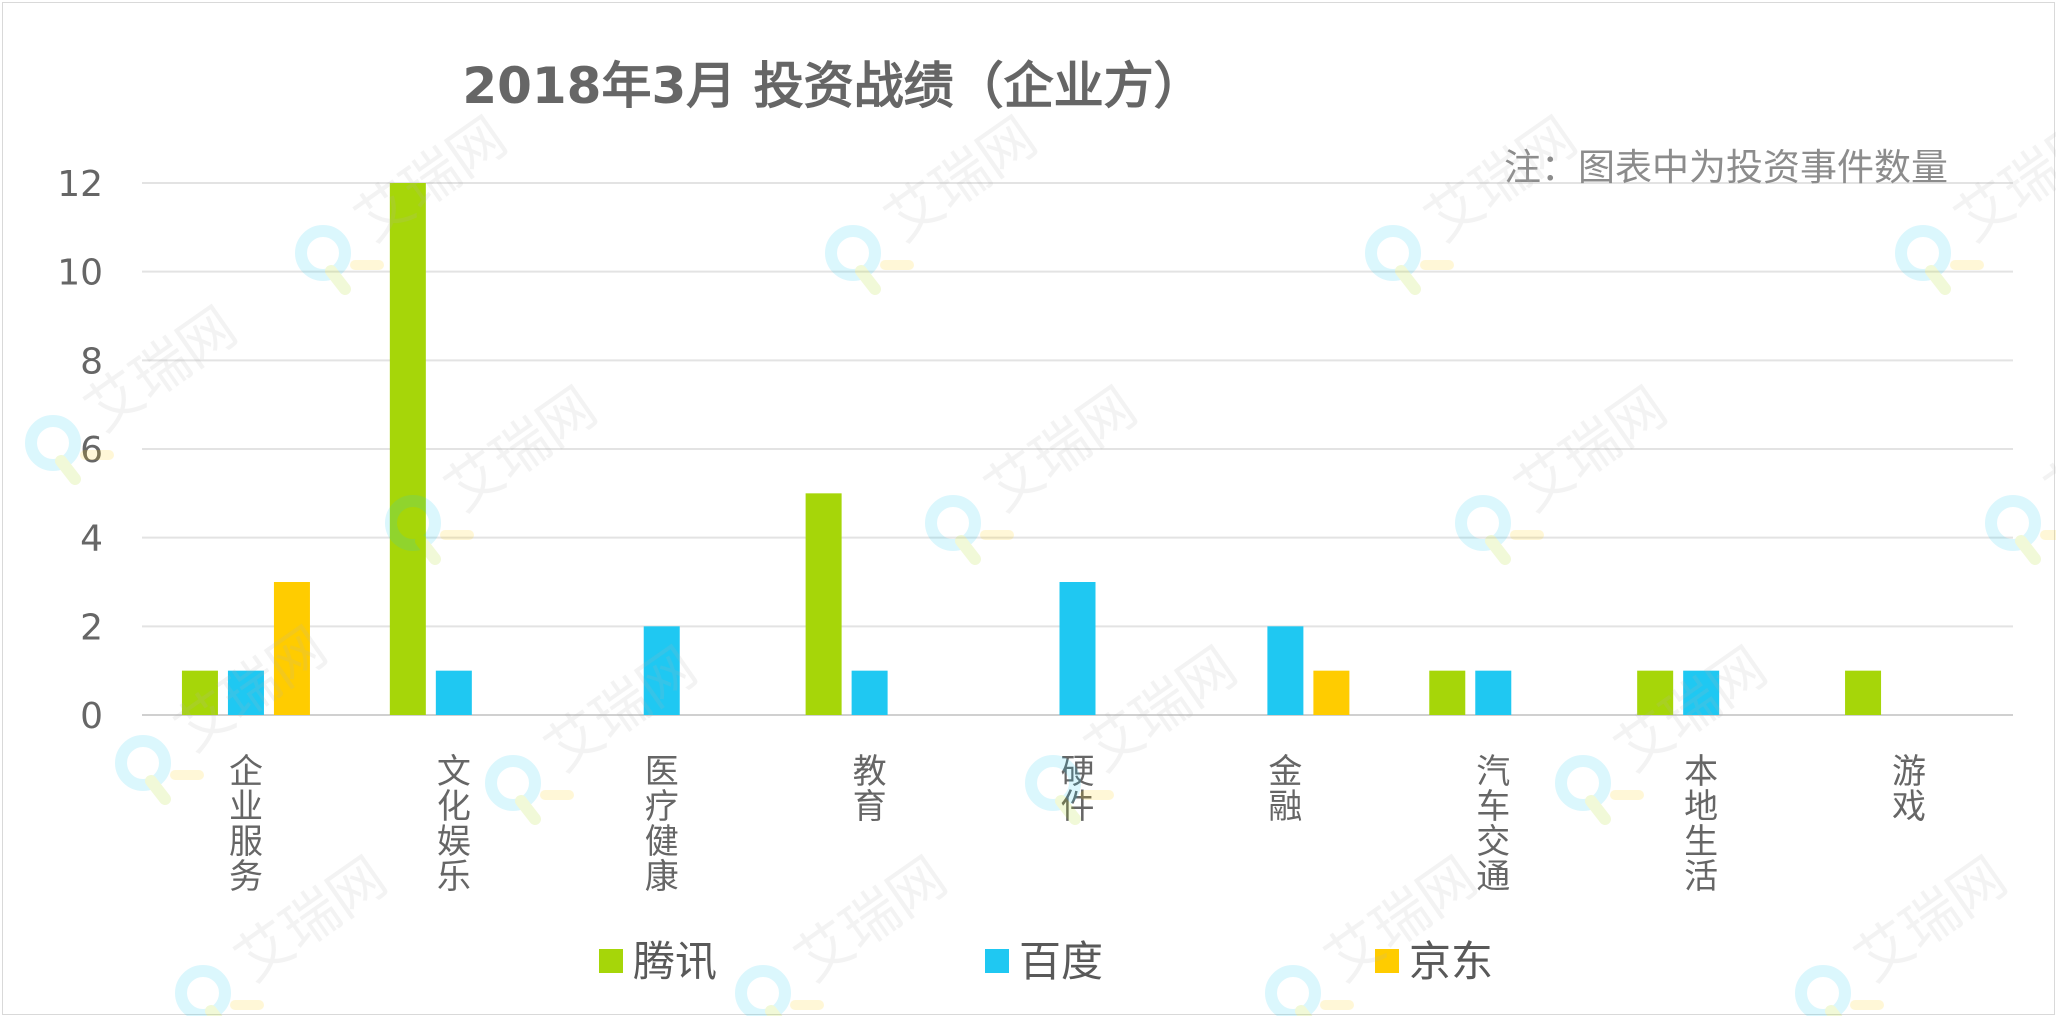  I want to click on x-category-label: 游, so click(1909, 772).